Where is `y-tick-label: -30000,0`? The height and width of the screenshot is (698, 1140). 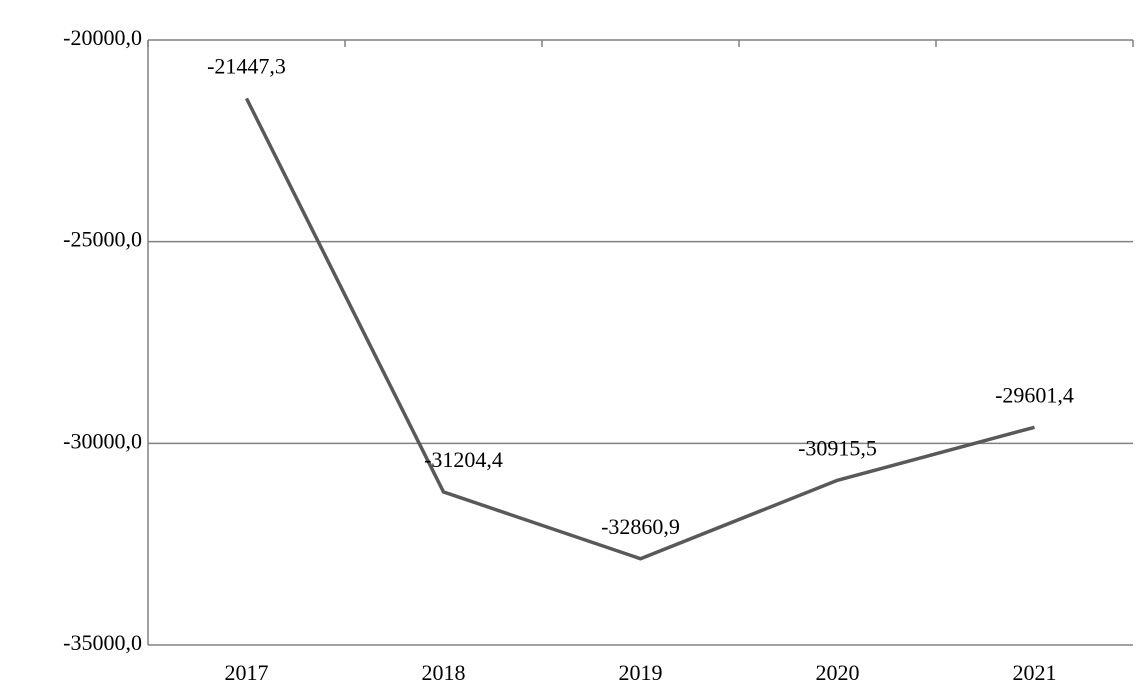 y-tick-label: -30000,0 is located at coordinates (102, 440).